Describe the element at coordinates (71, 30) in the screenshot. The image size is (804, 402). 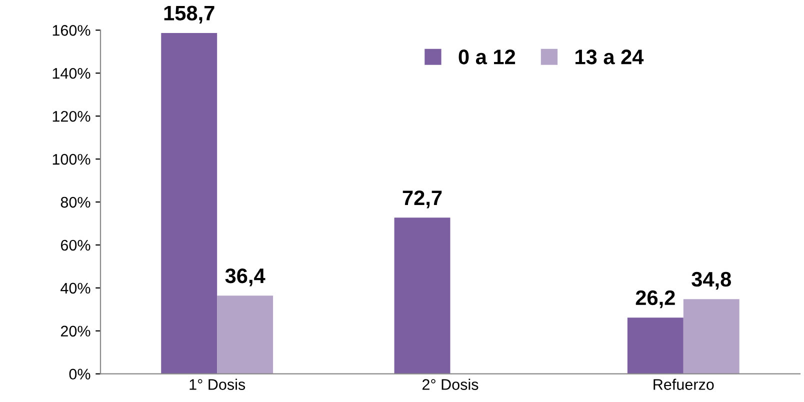
I see `y-tick-label: 160%` at that location.